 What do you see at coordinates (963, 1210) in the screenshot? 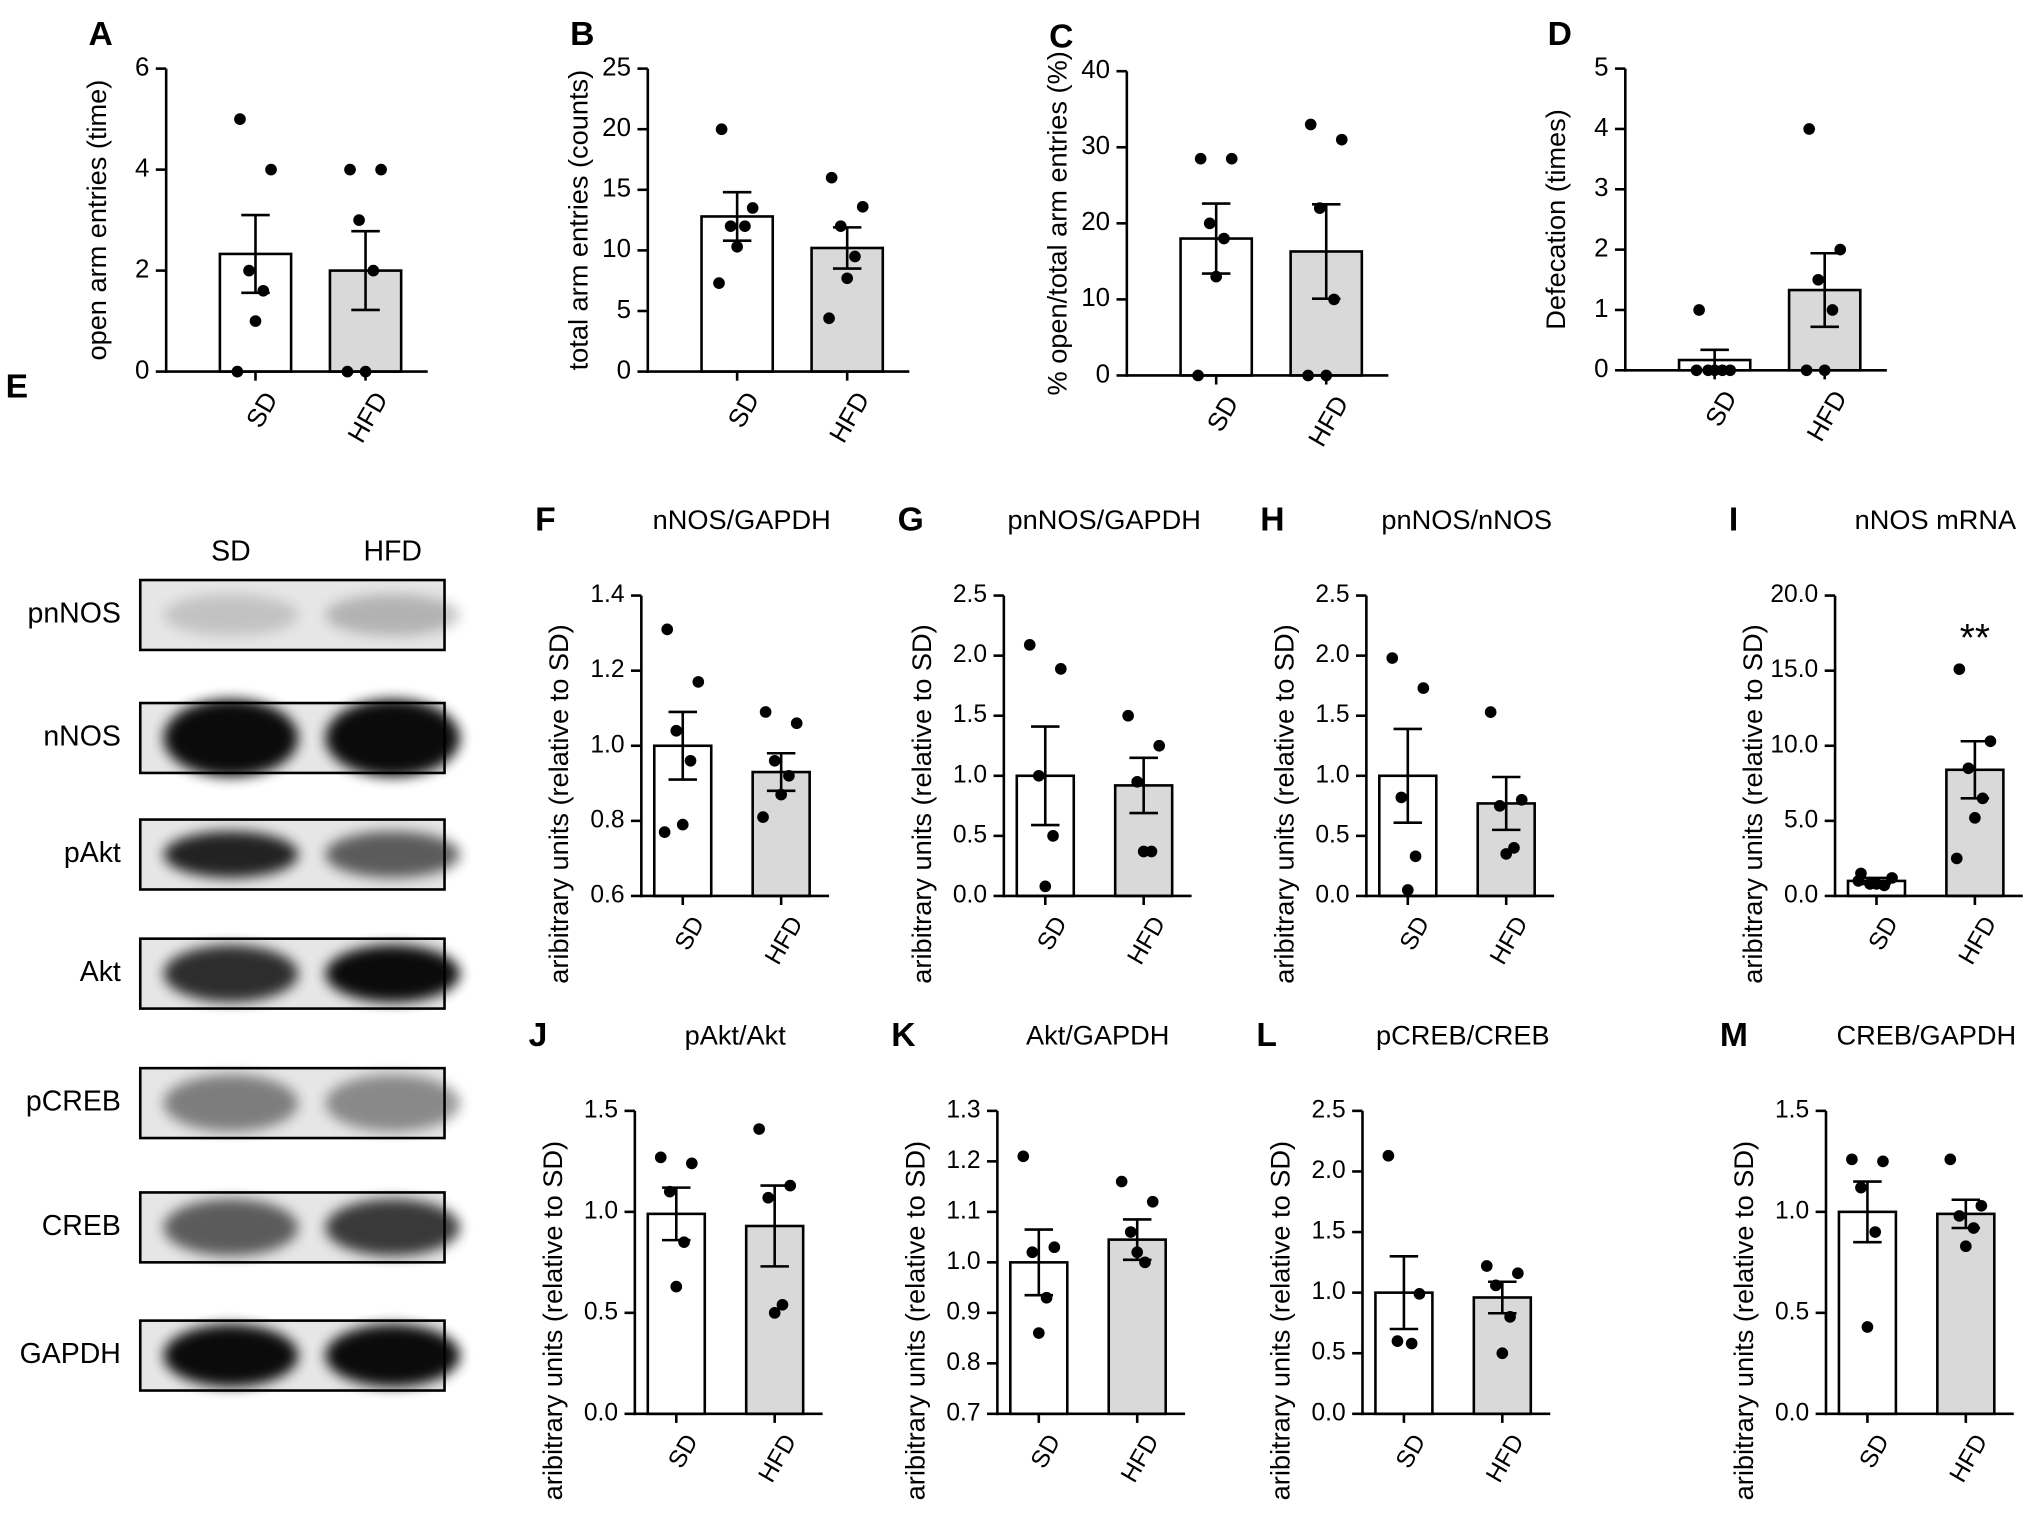
I see `y-tick-label: 1.1` at bounding box center [963, 1210].